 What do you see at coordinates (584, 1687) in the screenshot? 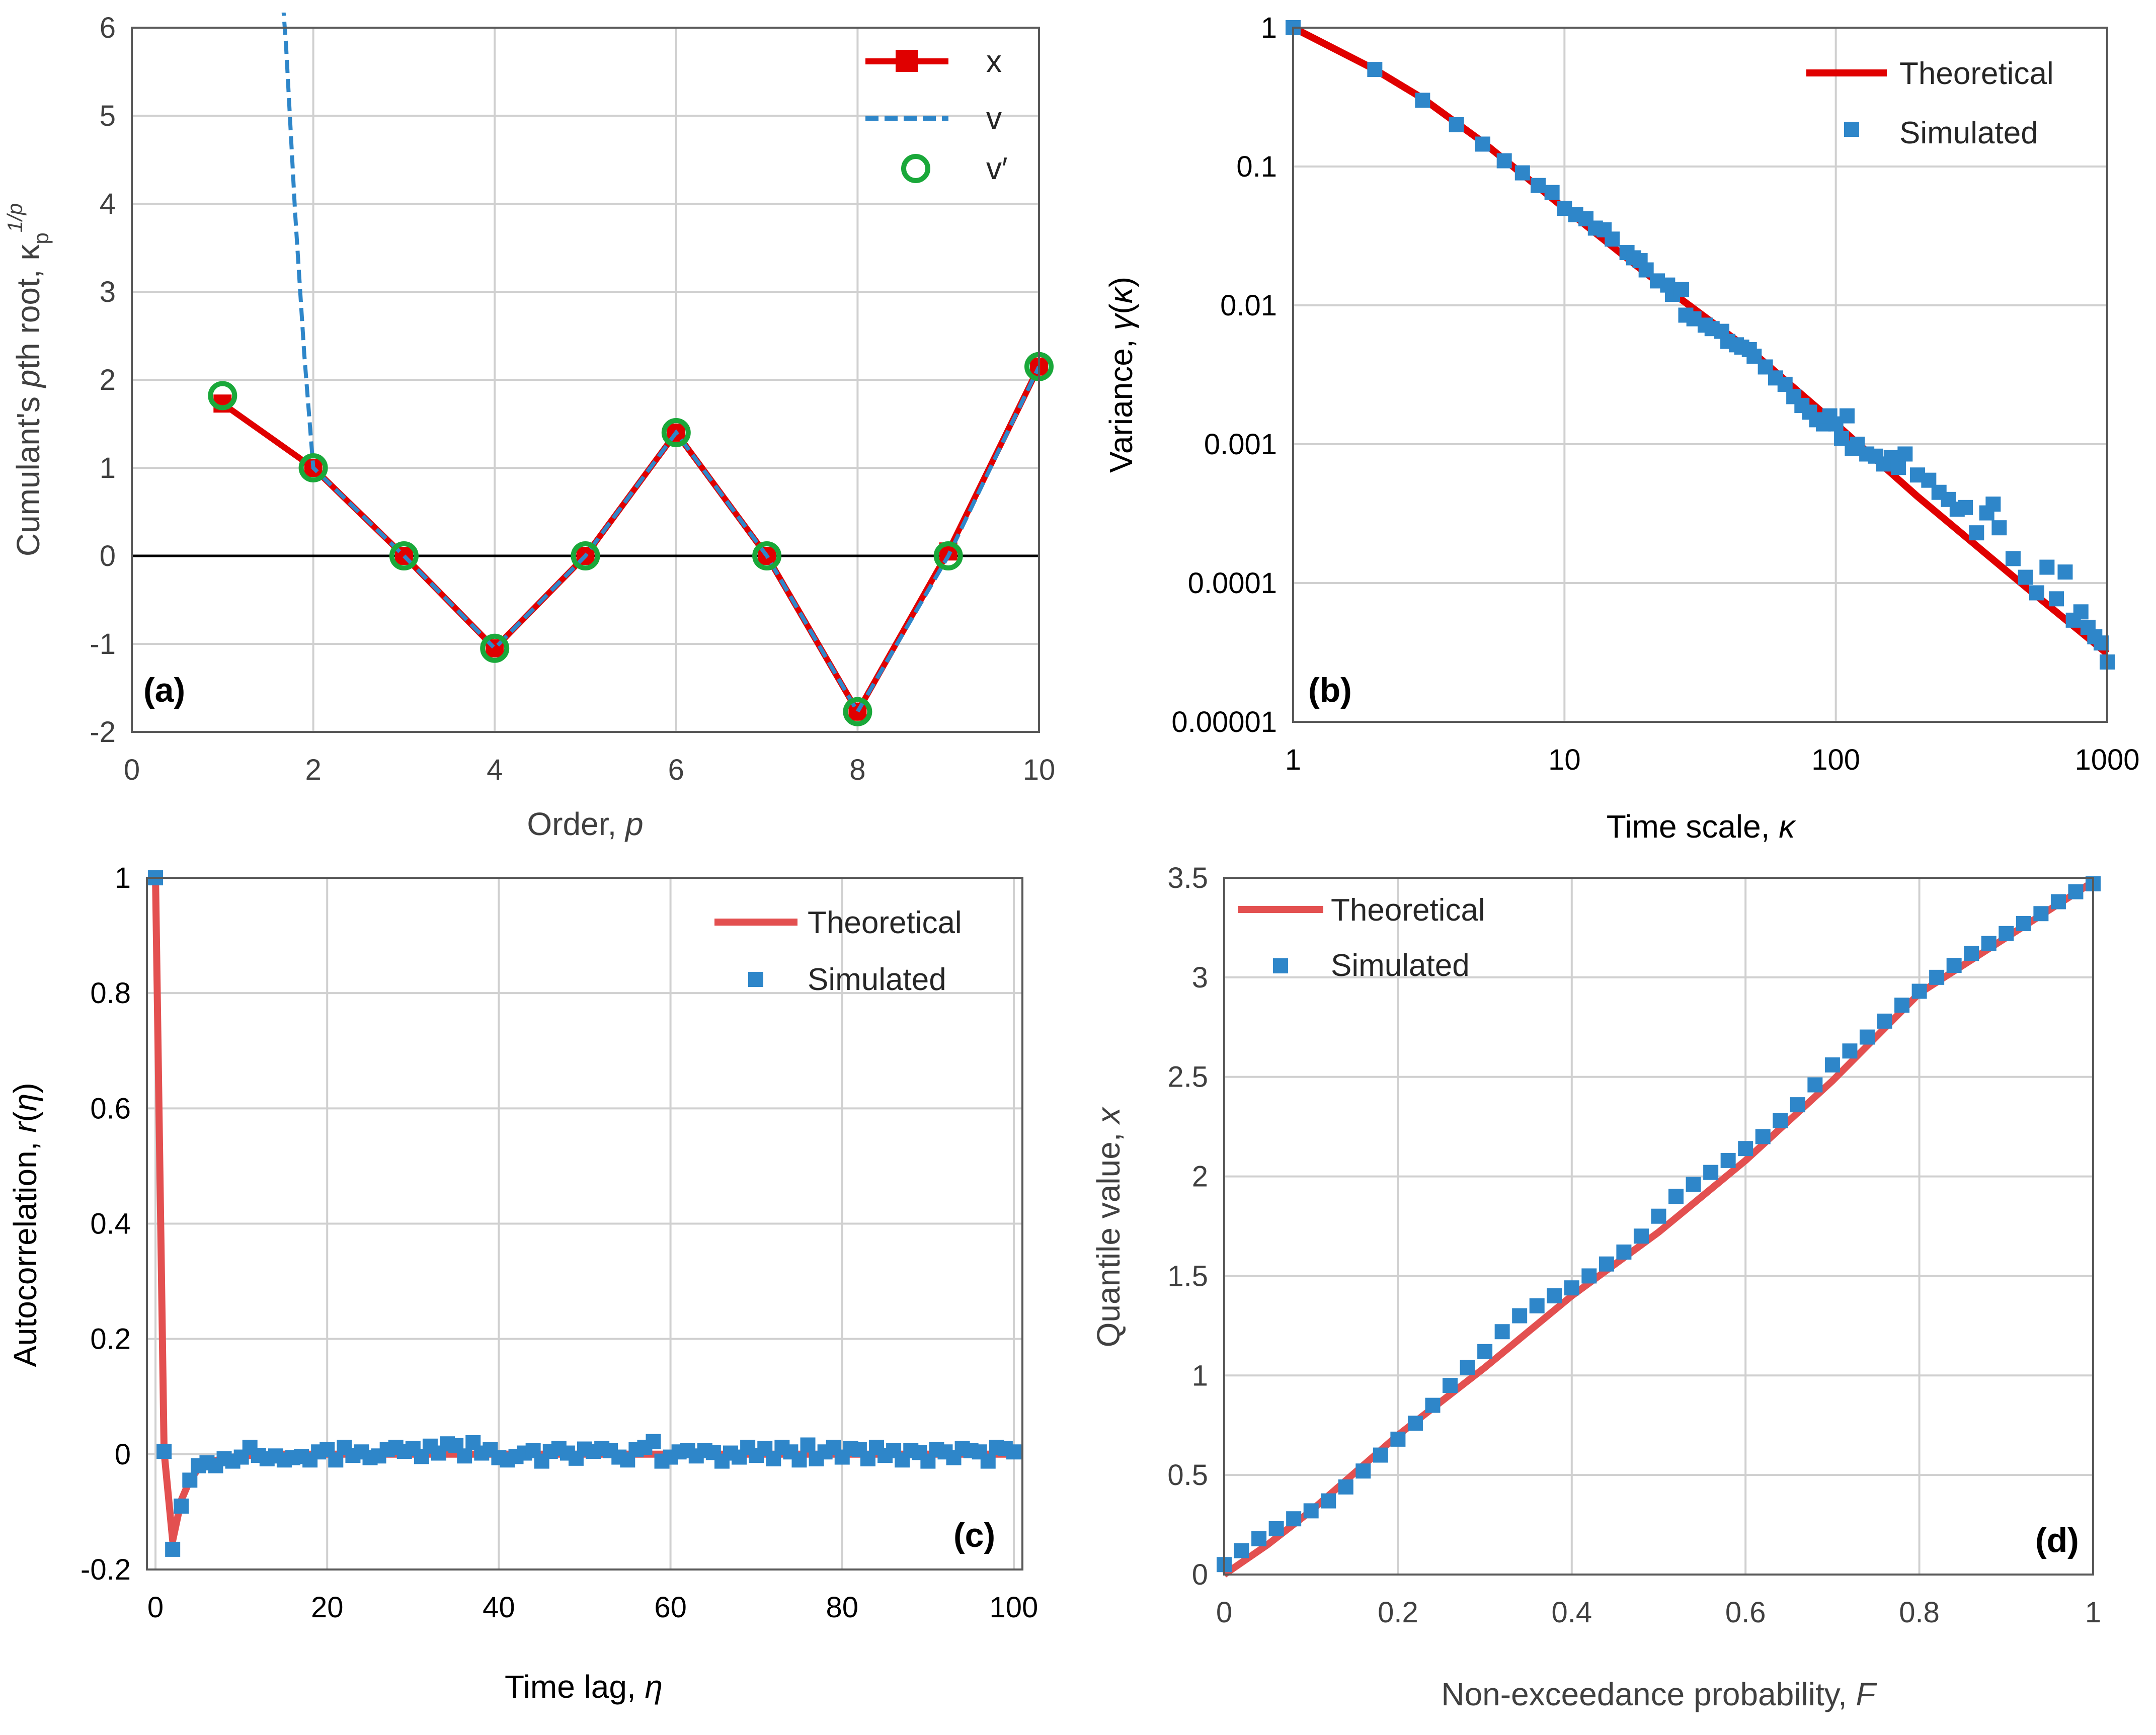
I see `x-axis-title-c: Time lag, η` at bounding box center [584, 1687].